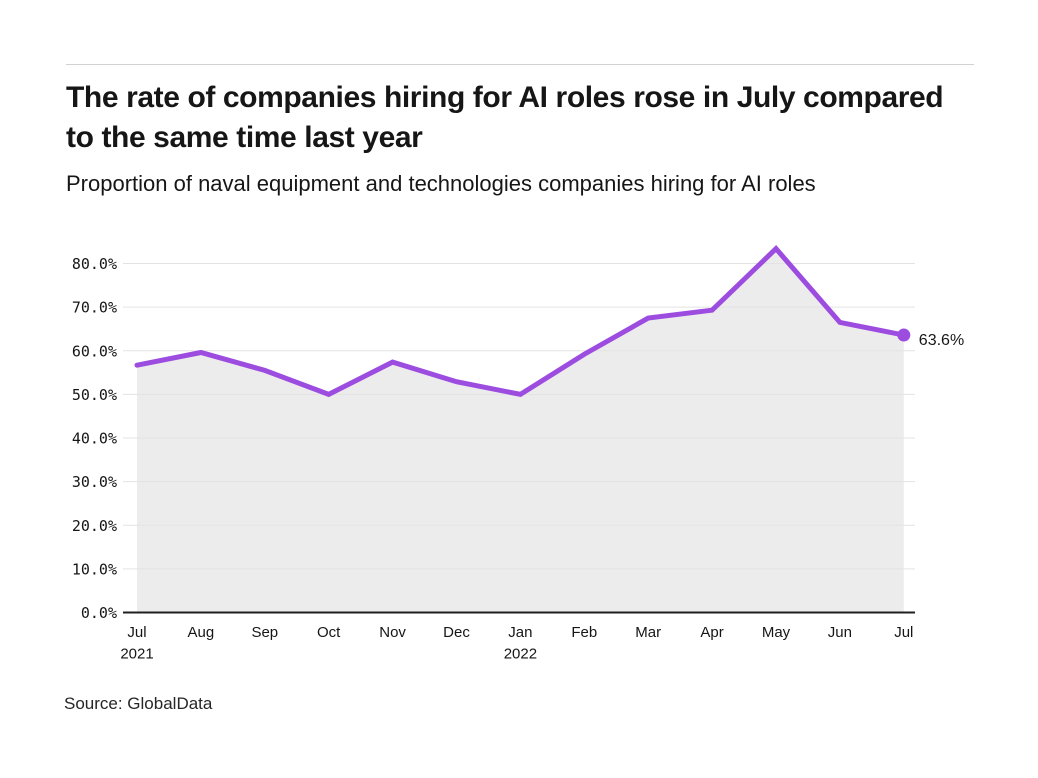 The height and width of the screenshot is (778, 1038). Describe the element at coordinates (520, 64) in the screenshot. I see `divider` at that location.